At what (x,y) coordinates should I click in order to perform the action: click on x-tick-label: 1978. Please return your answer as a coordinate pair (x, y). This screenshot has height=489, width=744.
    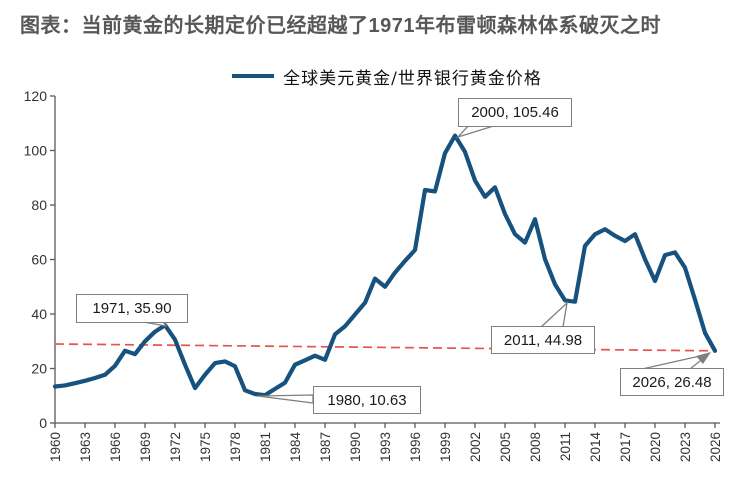
    Looking at the image, I should click on (235, 447).